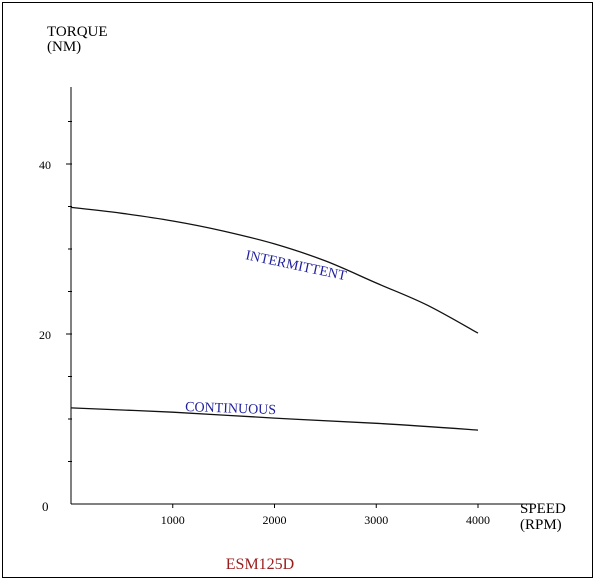 Image resolution: width=597 pixels, height=582 pixels. I want to click on chart-title: ESM125D, so click(260, 564).